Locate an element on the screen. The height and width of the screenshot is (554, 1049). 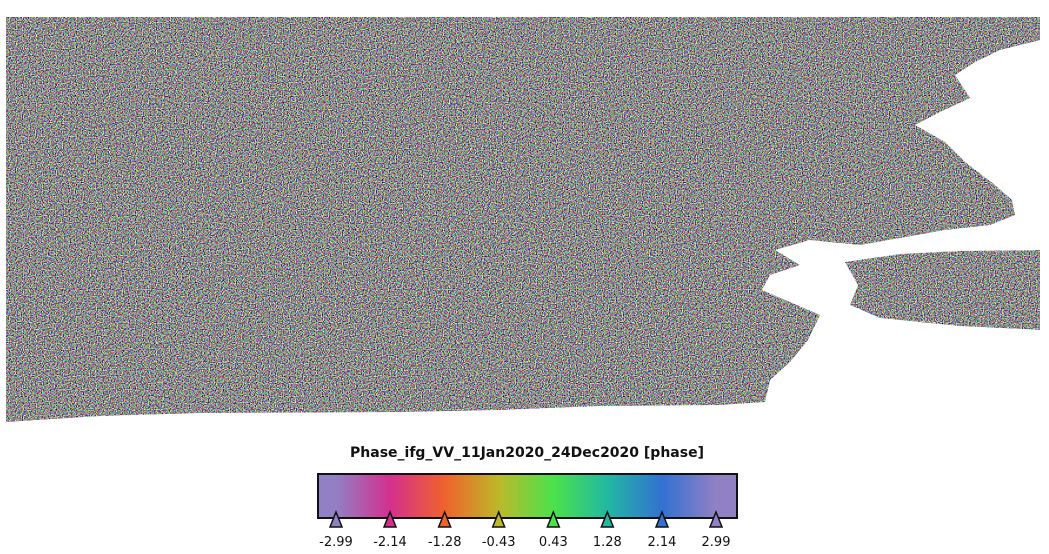
tick-label: 0.43 is located at coordinates (553, 542).